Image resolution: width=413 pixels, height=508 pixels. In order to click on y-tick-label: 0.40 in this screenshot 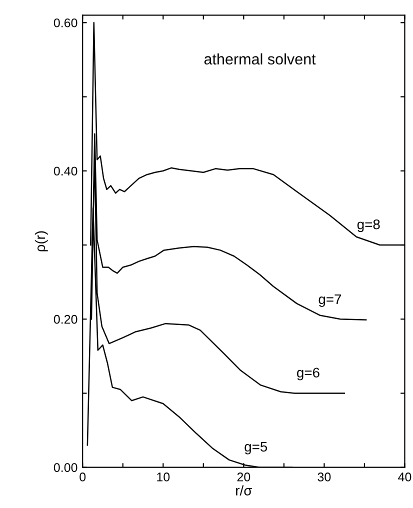, I will do `click(66, 171)`.